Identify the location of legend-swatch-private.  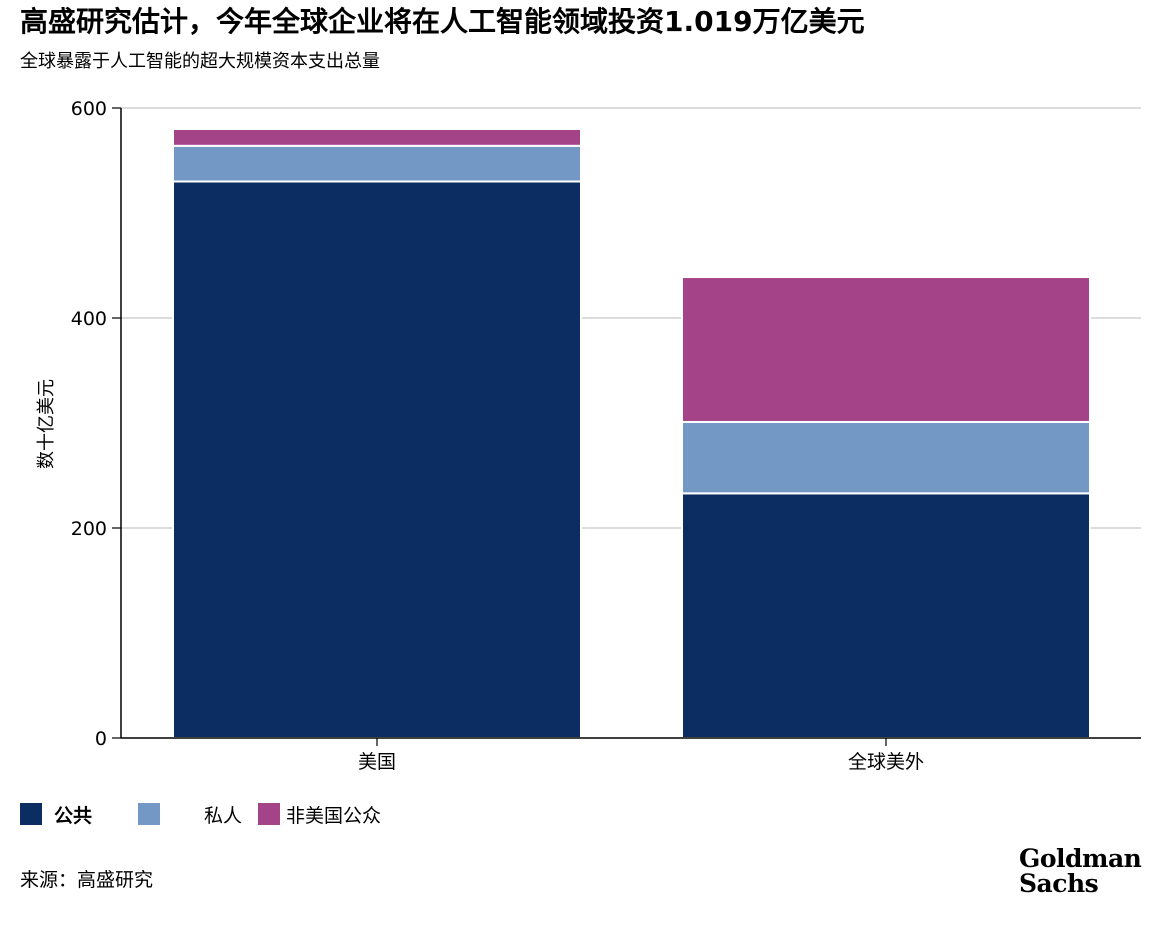
(149, 814).